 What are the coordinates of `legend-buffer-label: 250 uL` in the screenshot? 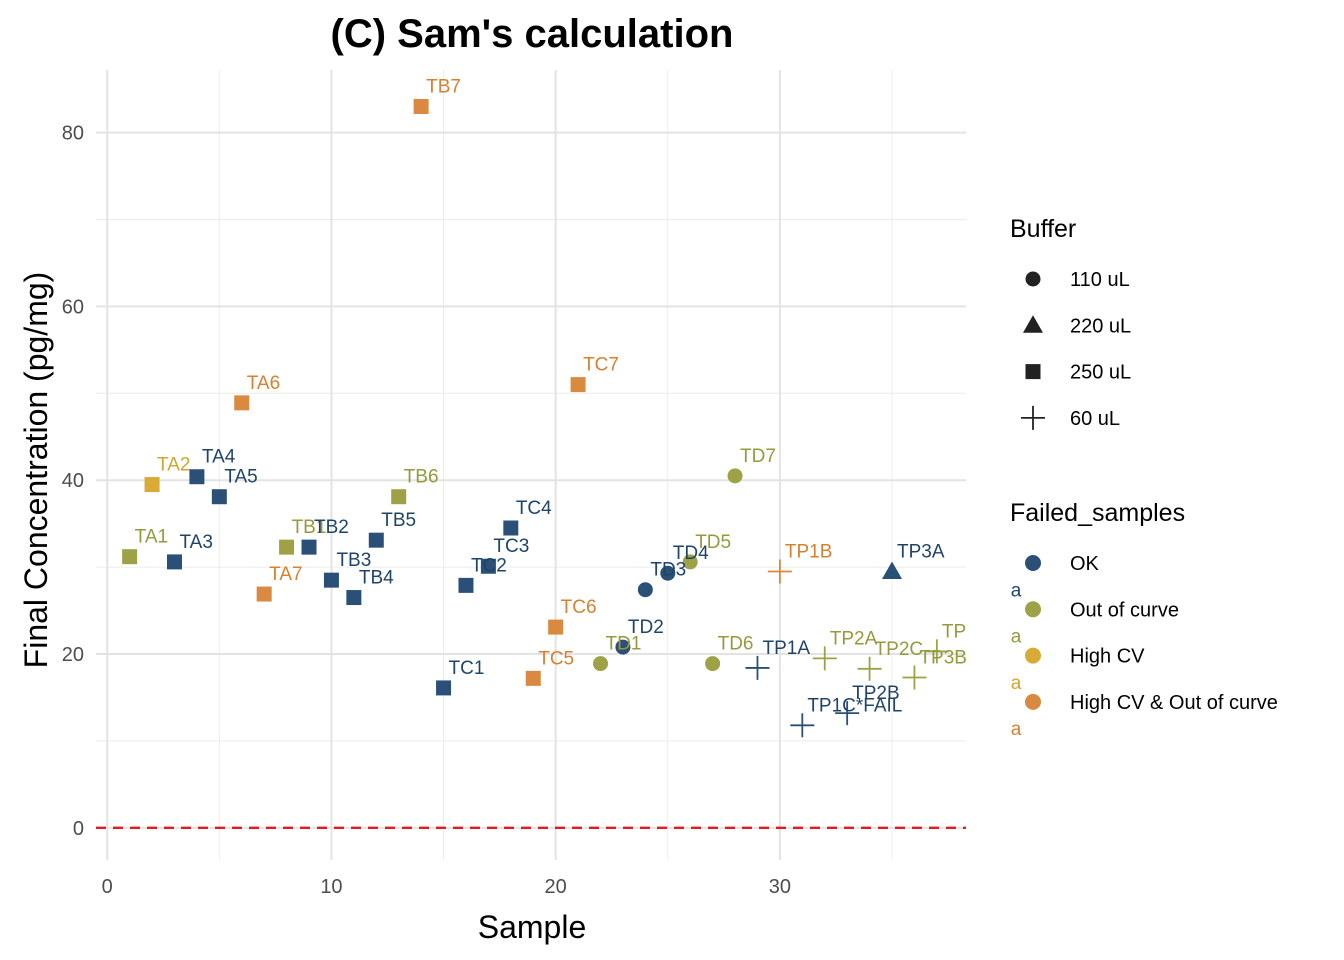 It's located at (1100, 373).